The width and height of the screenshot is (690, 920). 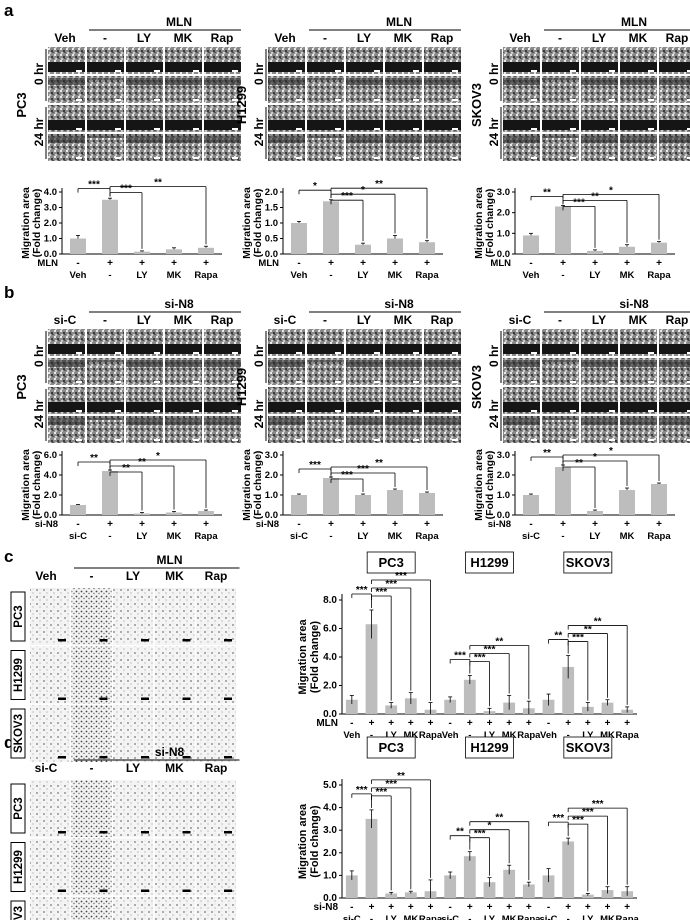 What do you see at coordinates (65, 320) in the screenshot?
I see `column-label: si-C` at bounding box center [65, 320].